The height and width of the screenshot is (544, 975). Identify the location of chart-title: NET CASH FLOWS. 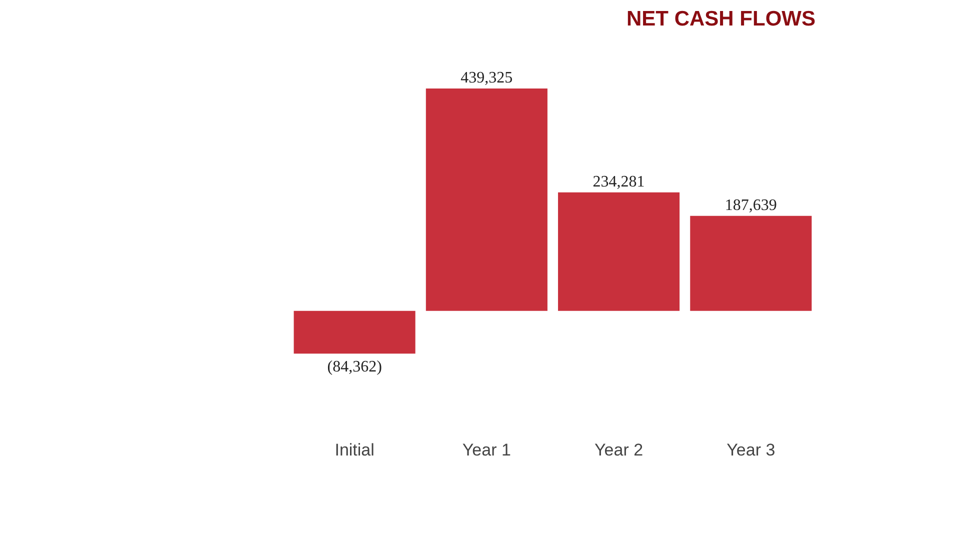
(721, 19).